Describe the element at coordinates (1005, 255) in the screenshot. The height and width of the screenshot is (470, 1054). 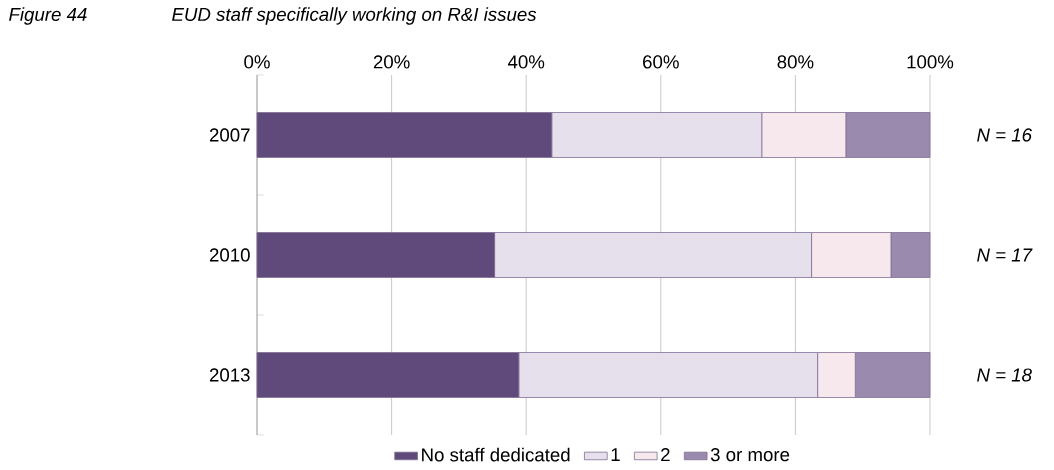
I see `text: N = 17` at that location.